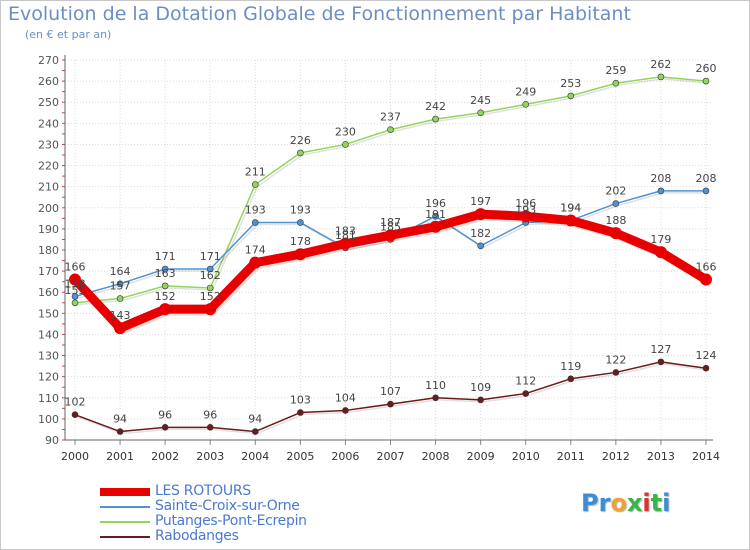  What do you see at coordinates (300, 140) in the screenshot?
I see `data-label-putanges-pont-ecrepin: 226` at bounding box center [300, 140].